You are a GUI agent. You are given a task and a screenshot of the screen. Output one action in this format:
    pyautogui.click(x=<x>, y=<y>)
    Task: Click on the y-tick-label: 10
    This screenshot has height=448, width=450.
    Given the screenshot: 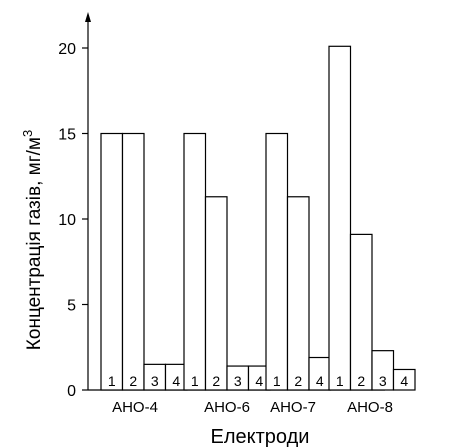 What is the action you would take?
    pyautogui.click(x=67, y=220)
    